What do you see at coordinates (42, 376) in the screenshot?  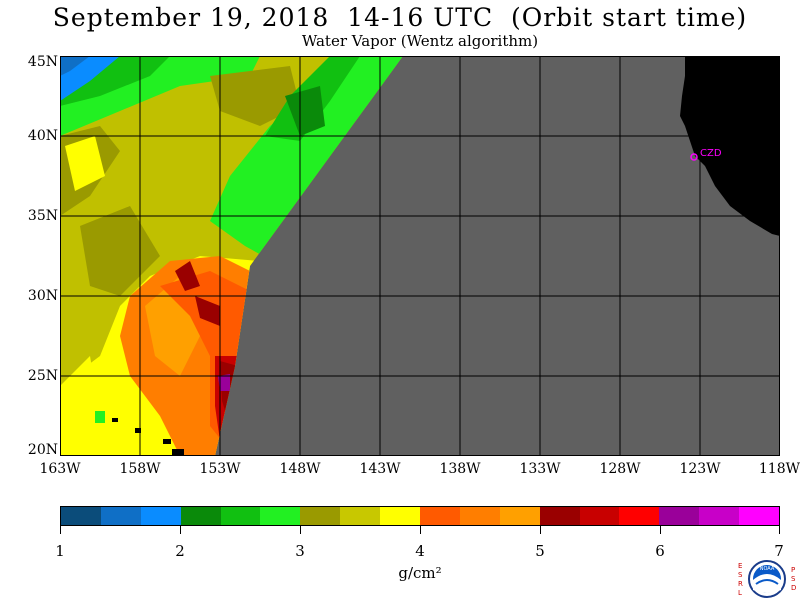 I see `lat-label-25n: 25N` at bounding box center [42, 376].